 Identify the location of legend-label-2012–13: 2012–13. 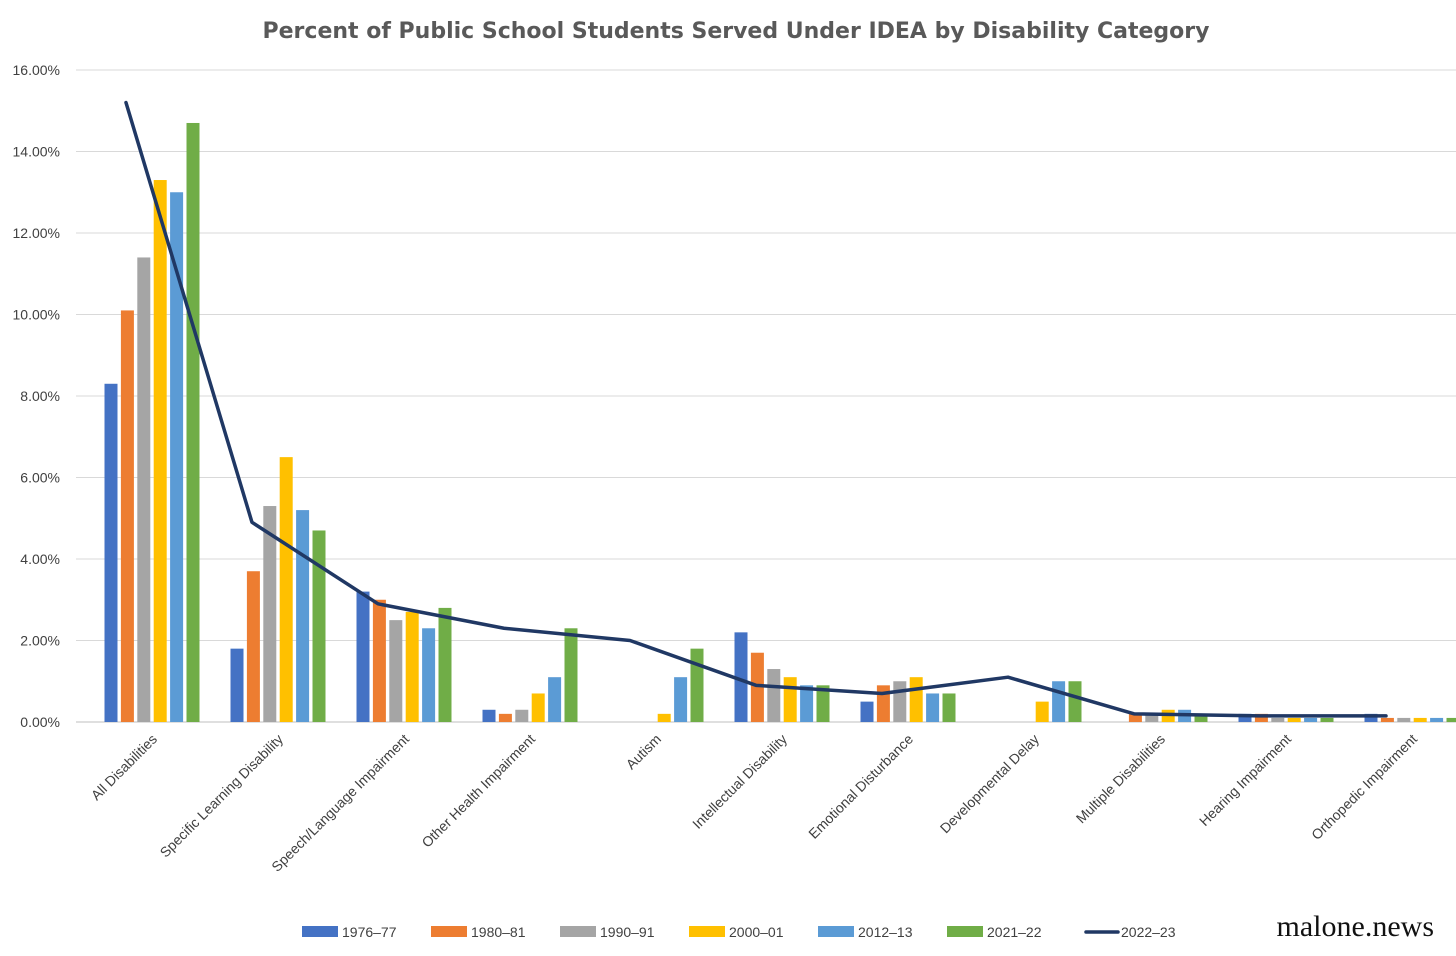
(885, 932).